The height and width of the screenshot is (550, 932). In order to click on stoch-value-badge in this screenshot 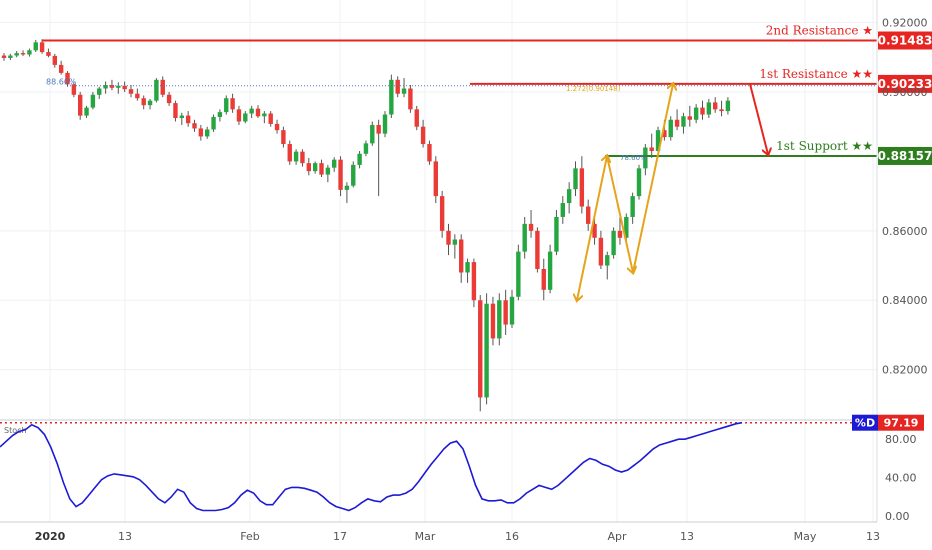, I will do `click(901, 422)`.